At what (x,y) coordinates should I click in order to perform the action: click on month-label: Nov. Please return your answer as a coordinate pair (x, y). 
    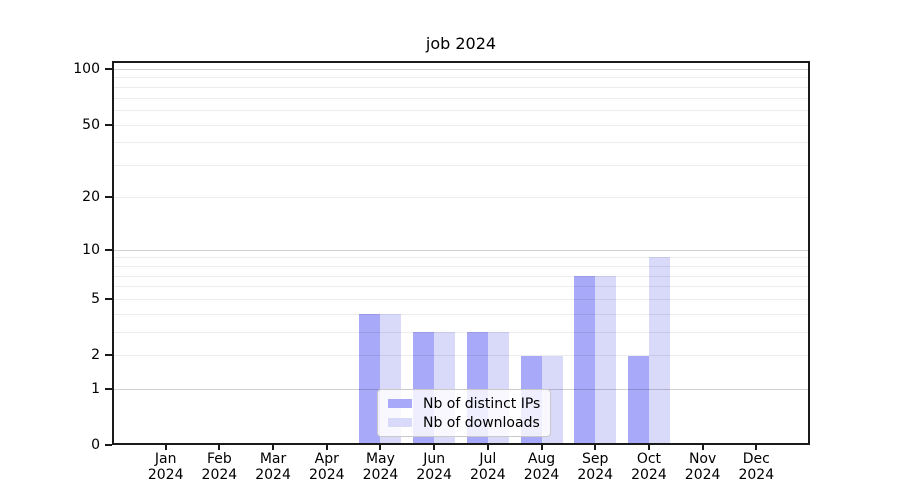
    Looking at the image, I should click on (702, 459).